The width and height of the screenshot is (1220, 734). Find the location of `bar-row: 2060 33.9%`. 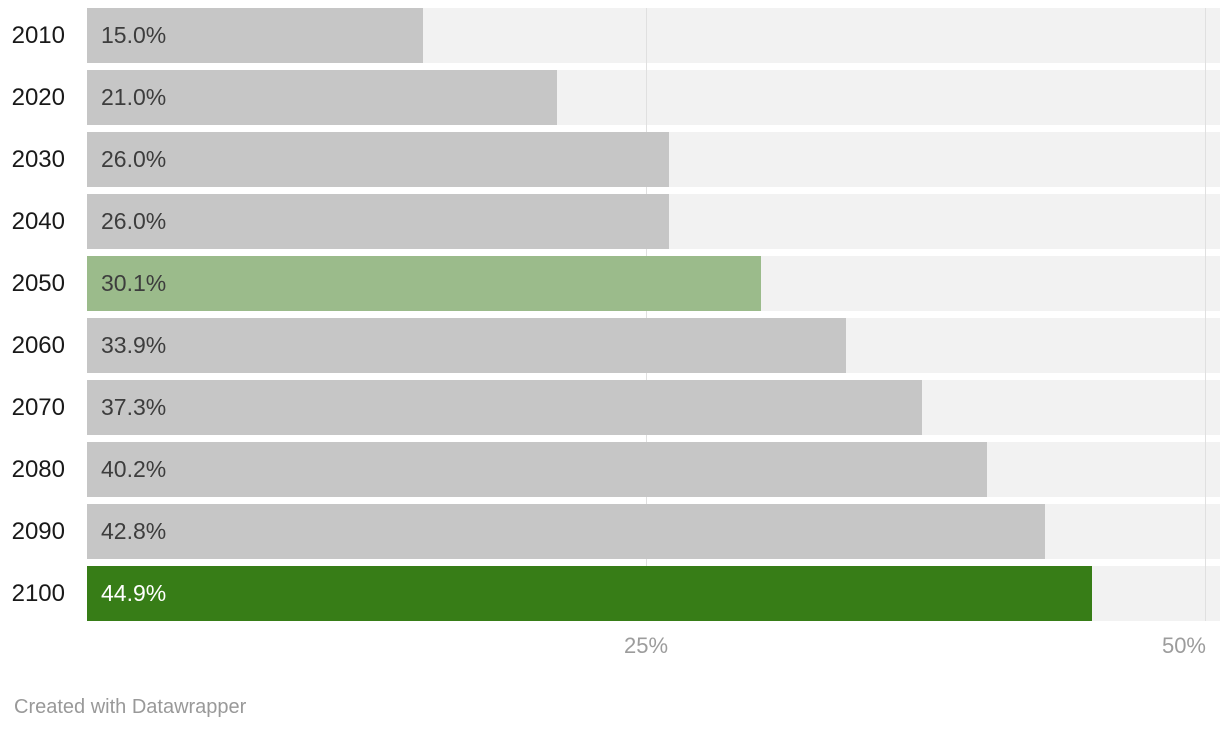

bar-row: 2060 33.9% is located at coordinates (610, 345).